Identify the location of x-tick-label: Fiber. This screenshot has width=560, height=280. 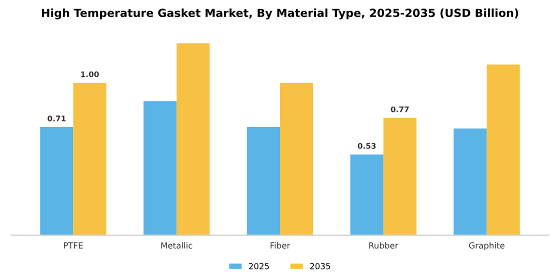
(280, 245).